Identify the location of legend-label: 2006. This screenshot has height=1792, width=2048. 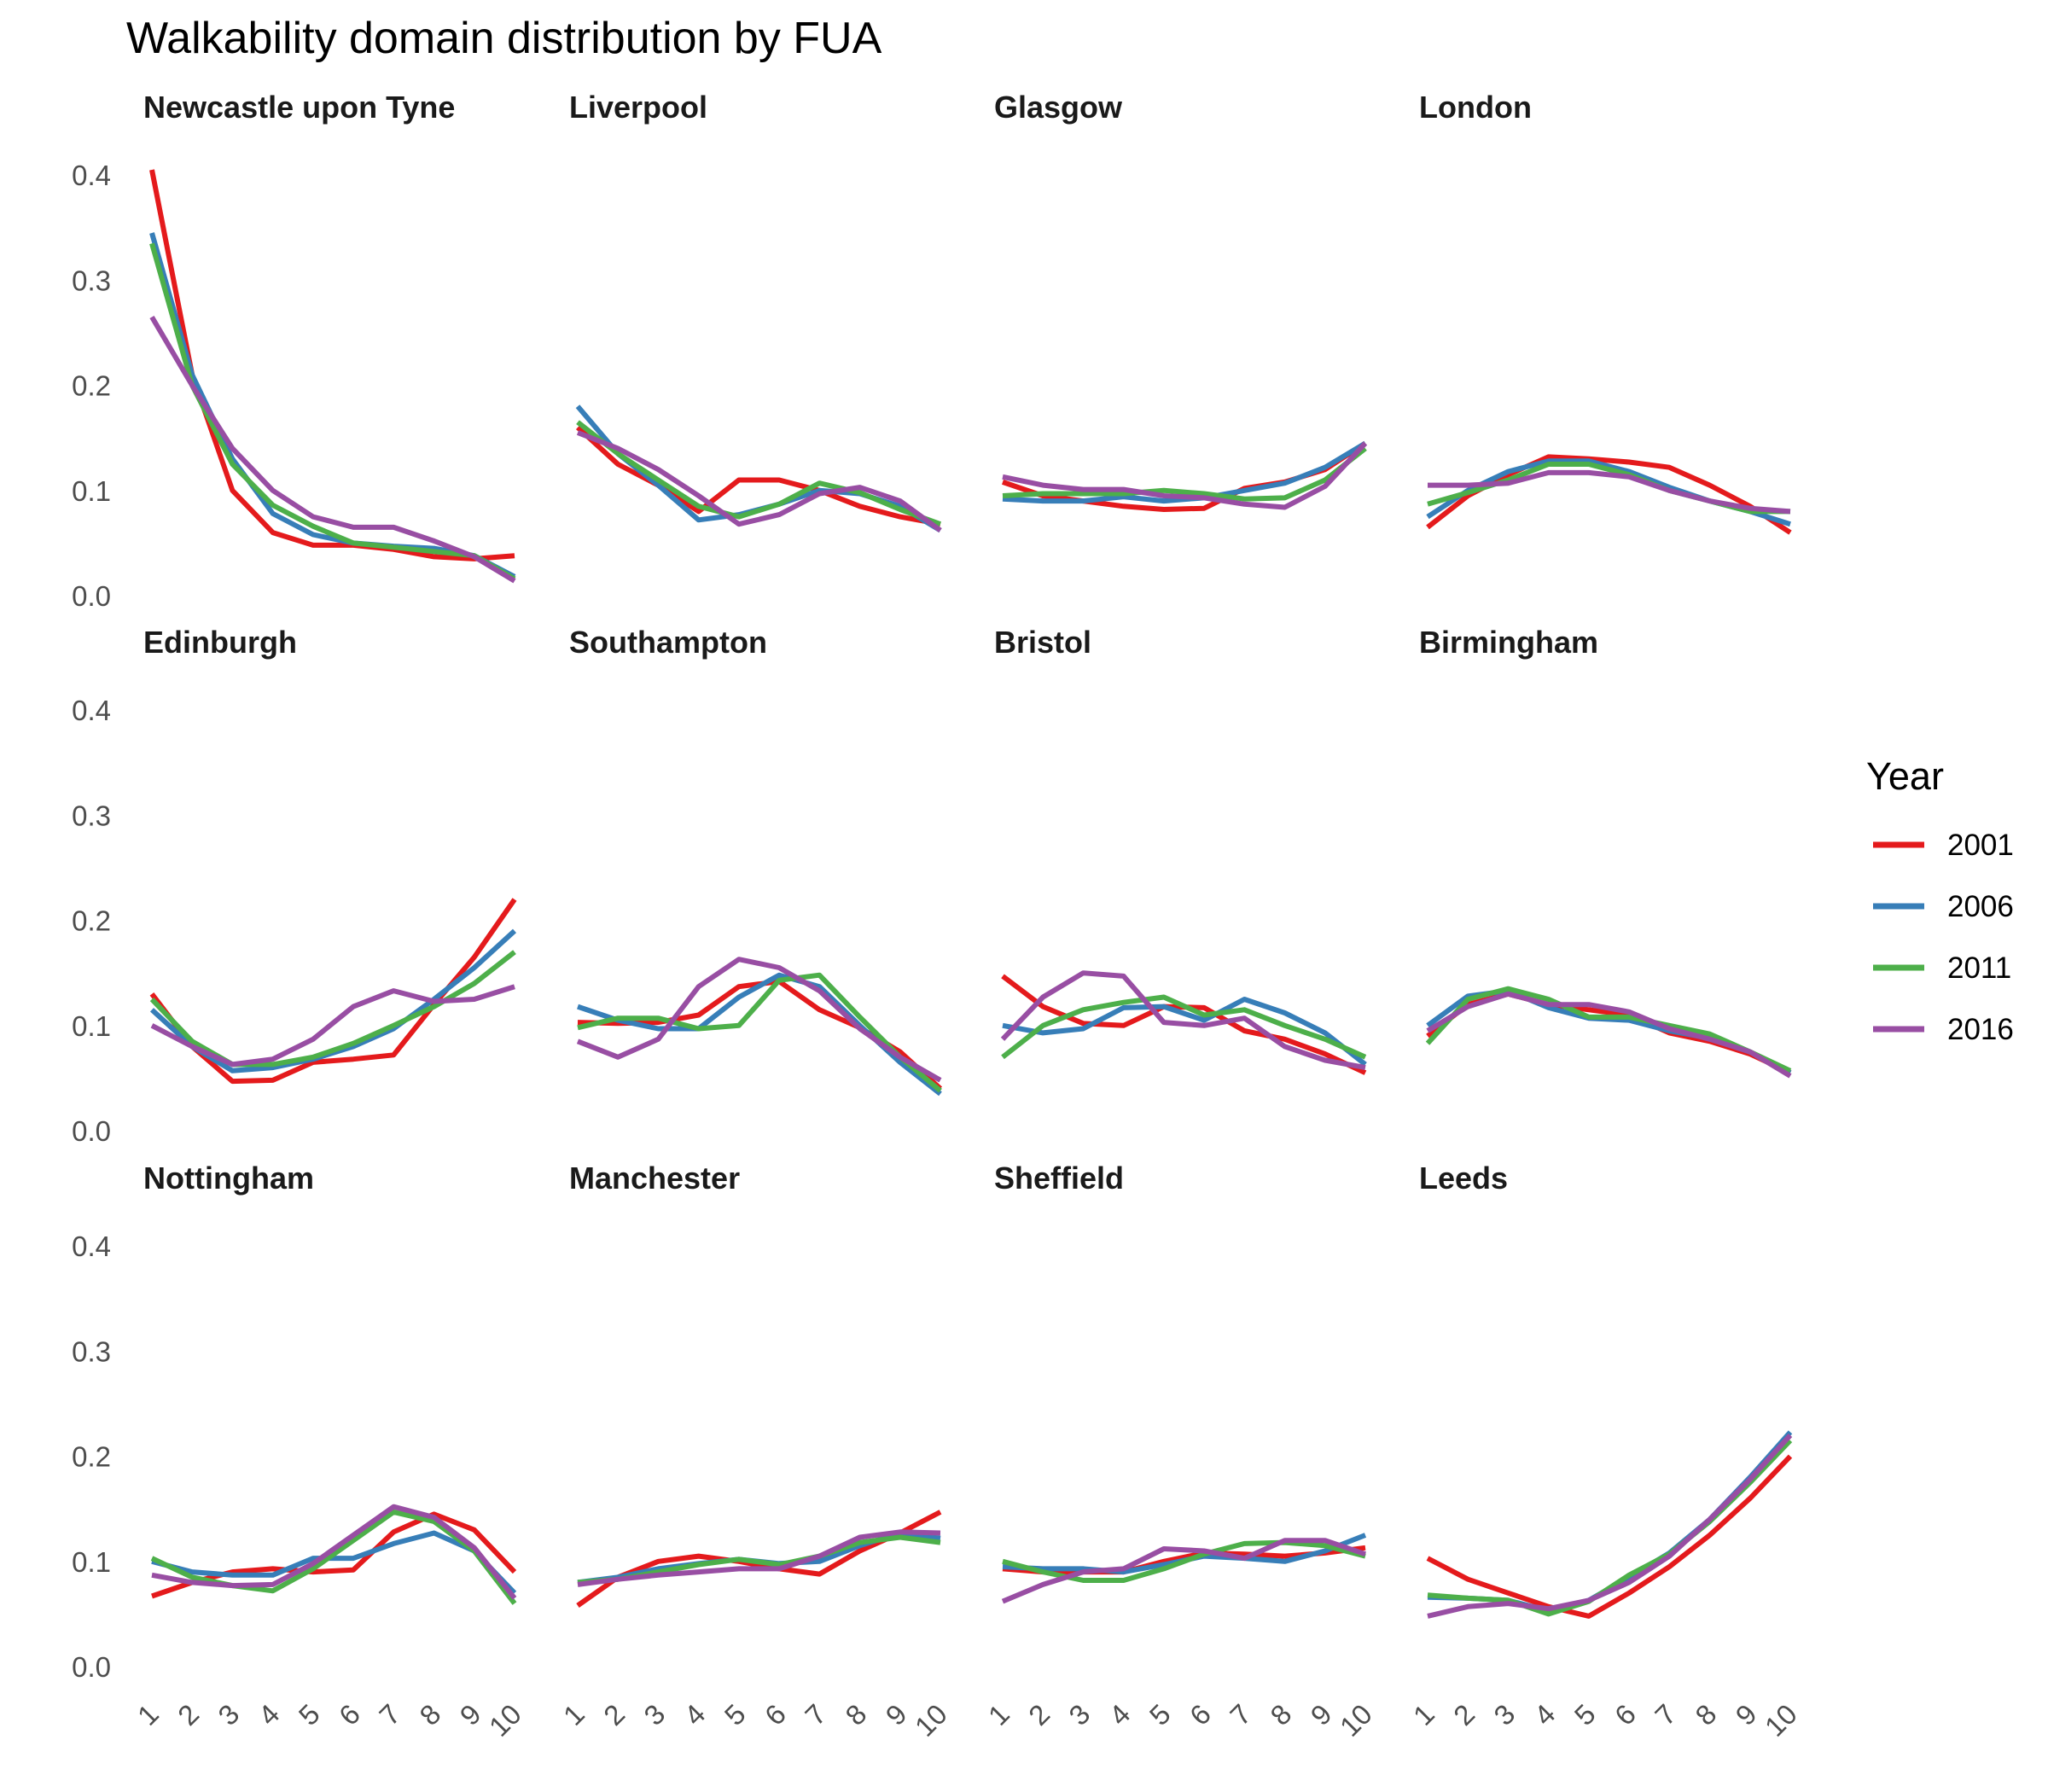
(1981, 907).